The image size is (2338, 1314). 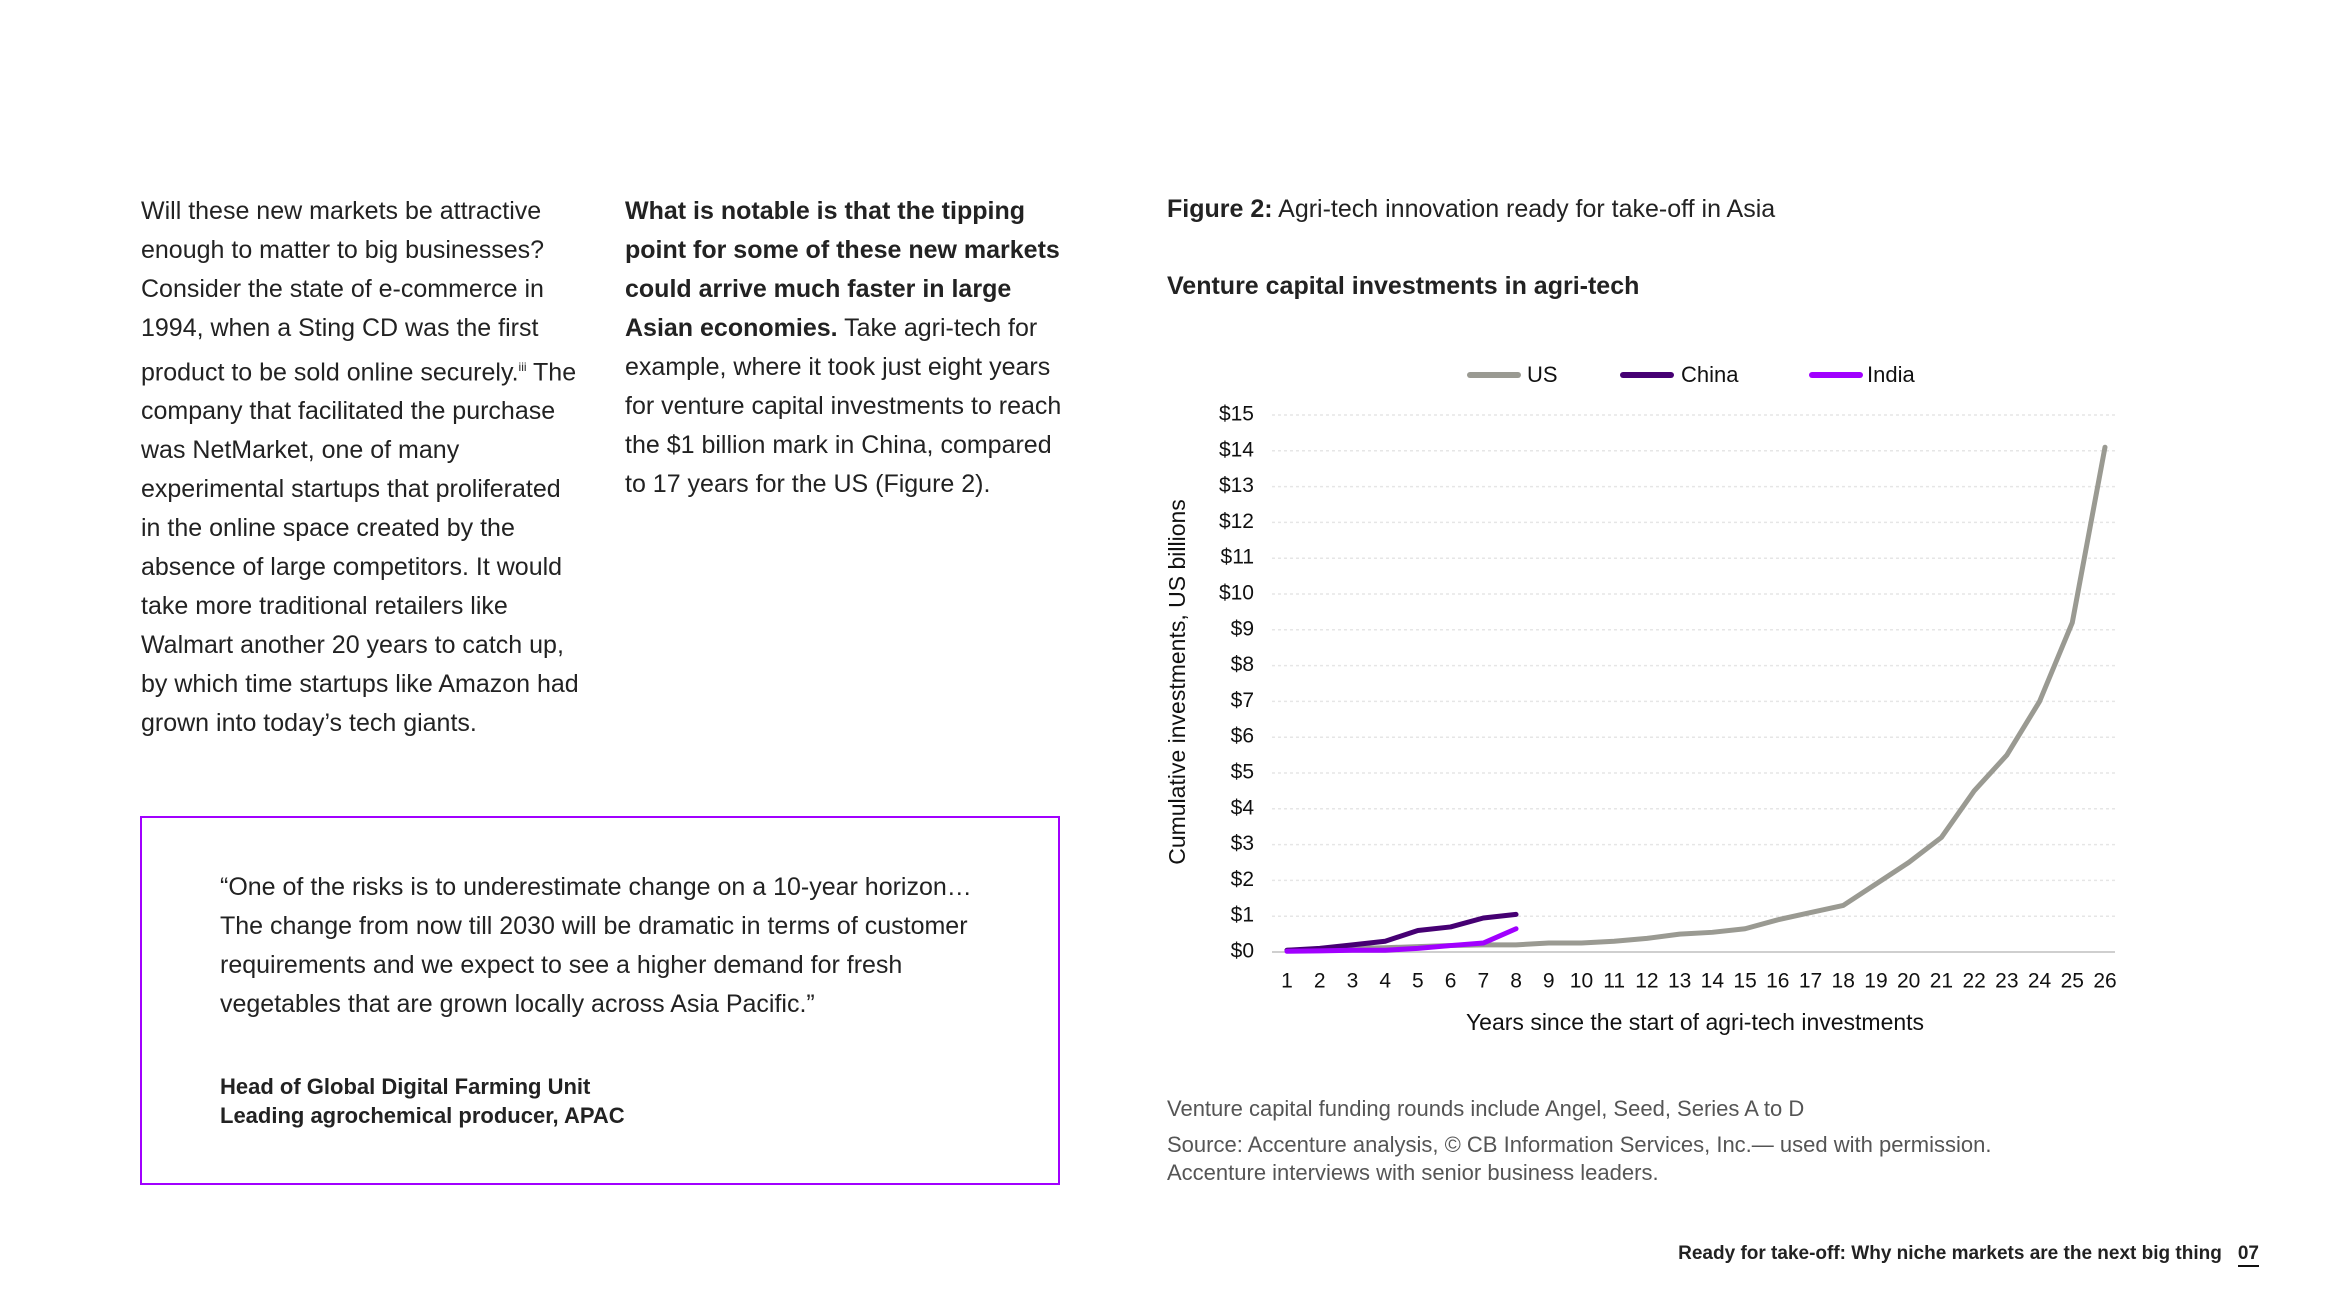 What do you see at coordinates (1242, 772) in the screenshot?
I see `y-tick-label: $5` at bounding box center [1242, 772].